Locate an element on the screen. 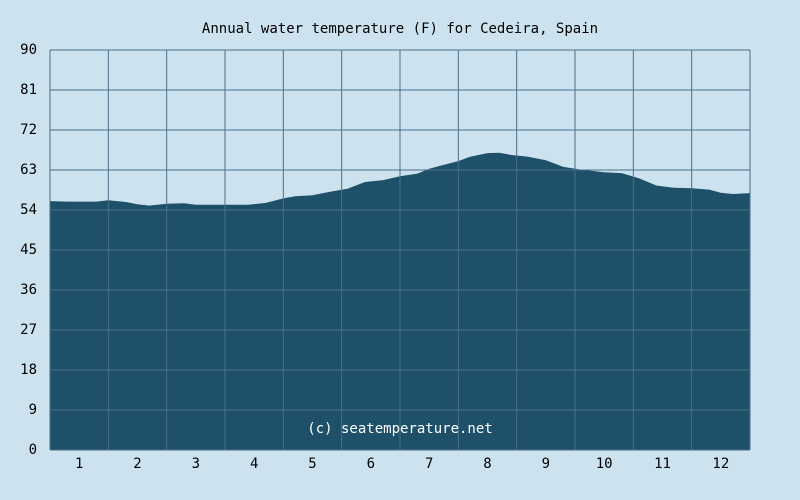 This screenshot has height=500, width=800. x-tick-label: 9 is located at coordinates (546, 464).